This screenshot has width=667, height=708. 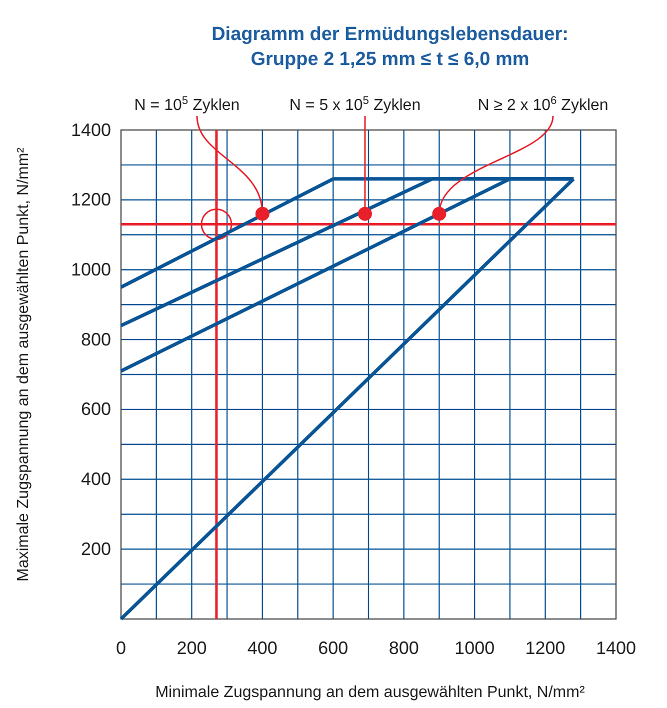 What do you see at coordinates (616, 648) in the screenshot?
I see `x-tick-label: 1400` at bounding box center [616, 648].